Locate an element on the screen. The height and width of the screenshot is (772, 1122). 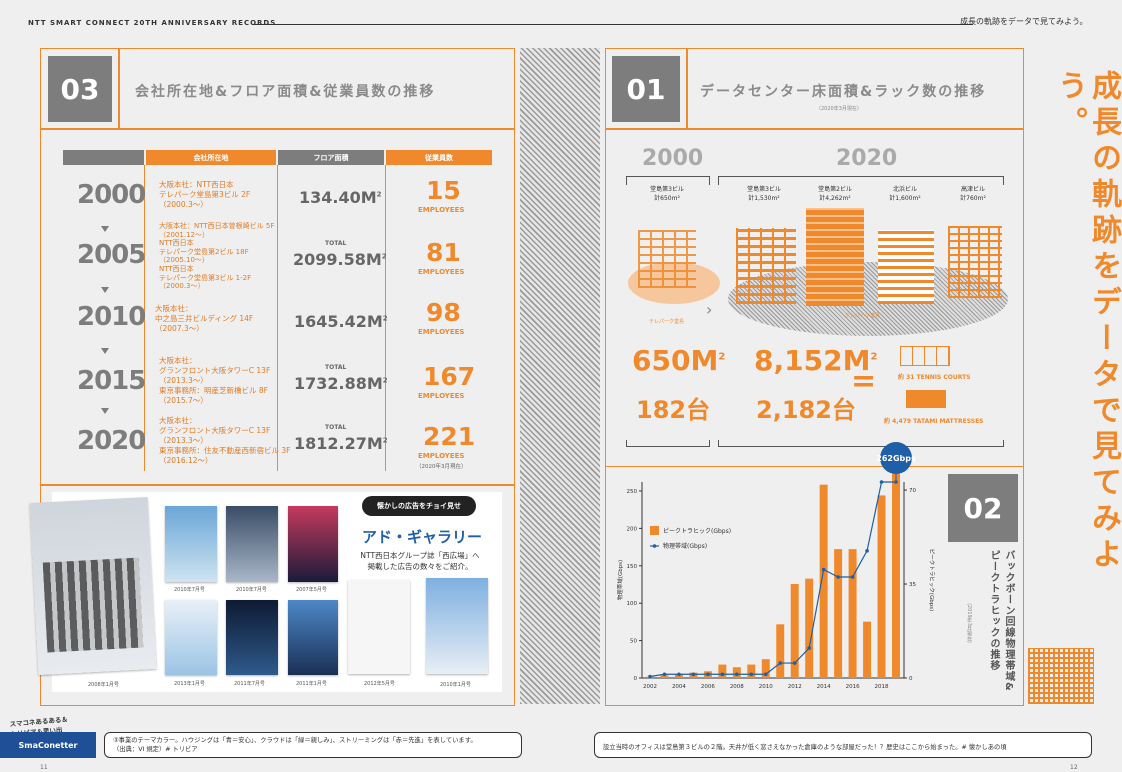
y-axis-left-title: 物理帯域(Gbps) is located at coordinates (620, 580).